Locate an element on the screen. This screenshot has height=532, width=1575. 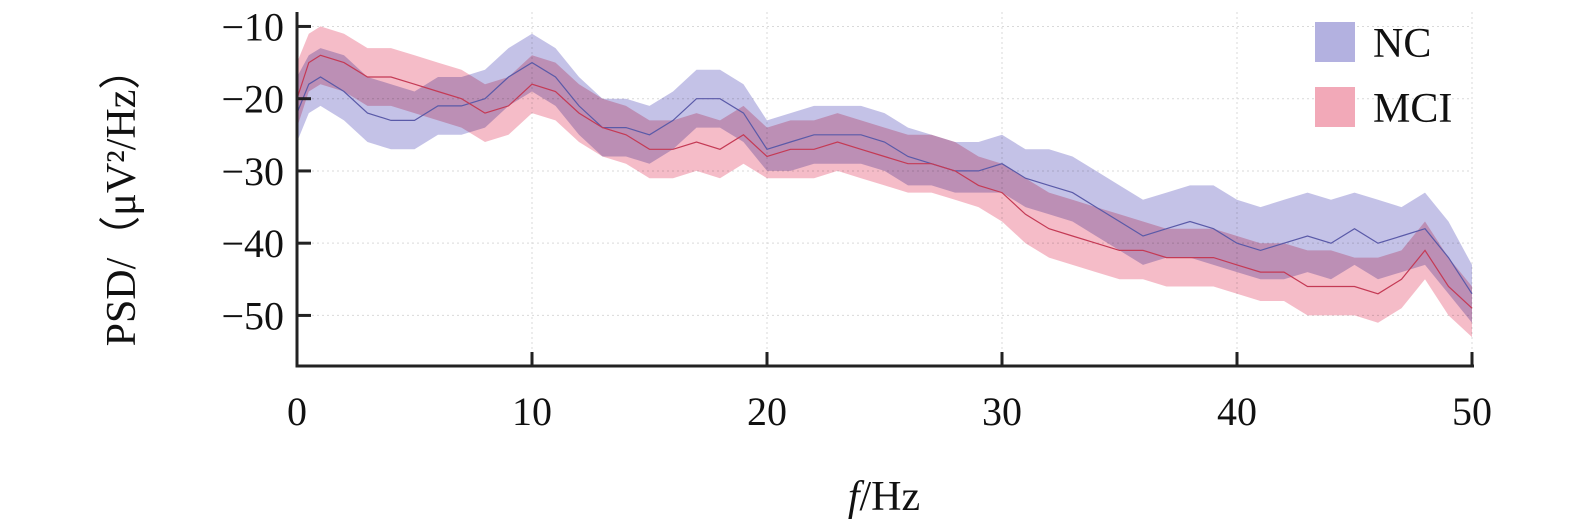
y-tick-label-2: −30 is located at coordinates (252, 171).